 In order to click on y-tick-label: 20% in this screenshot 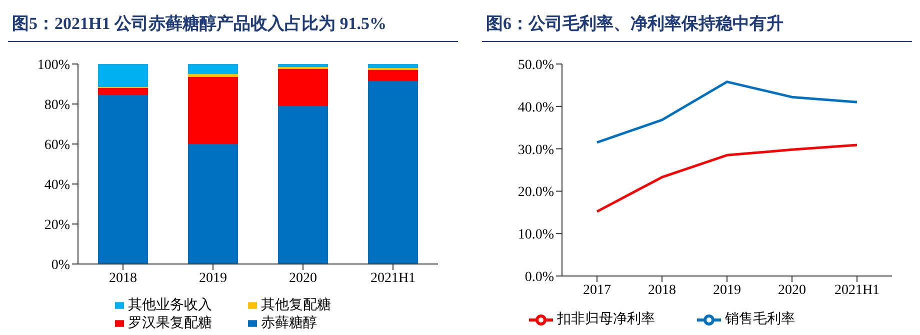, I will do `click(57, 225)`.